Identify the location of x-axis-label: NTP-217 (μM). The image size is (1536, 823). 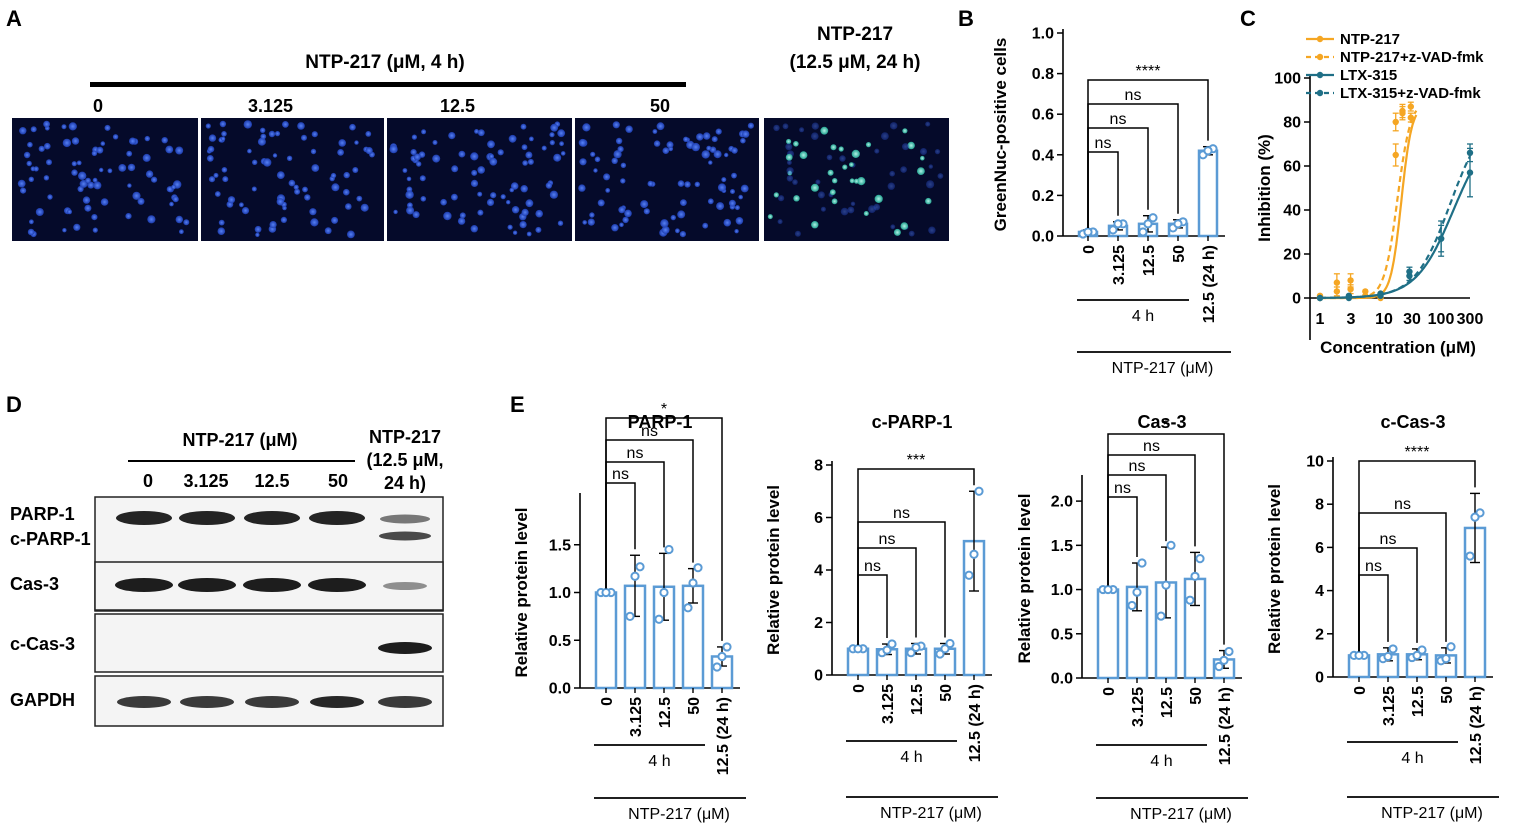
(1432, 813).